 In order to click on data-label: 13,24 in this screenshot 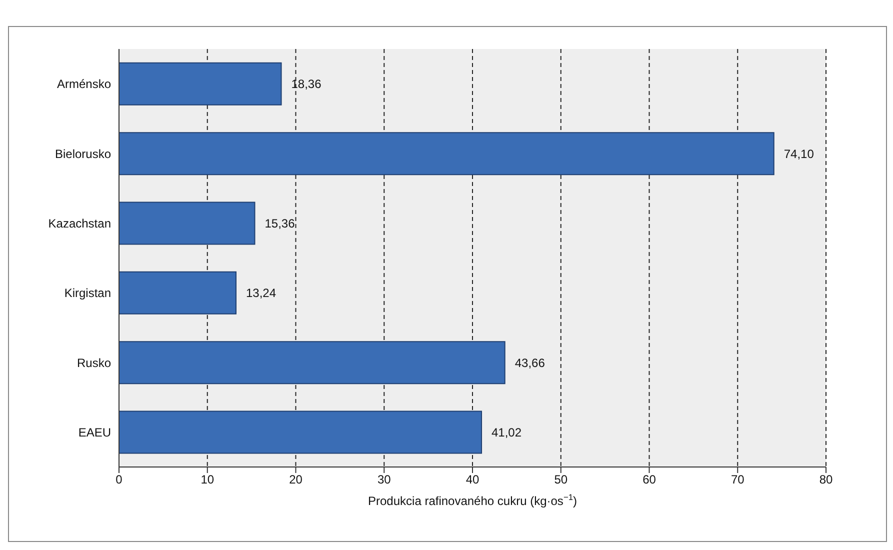, I will do `click(261, 293)`.